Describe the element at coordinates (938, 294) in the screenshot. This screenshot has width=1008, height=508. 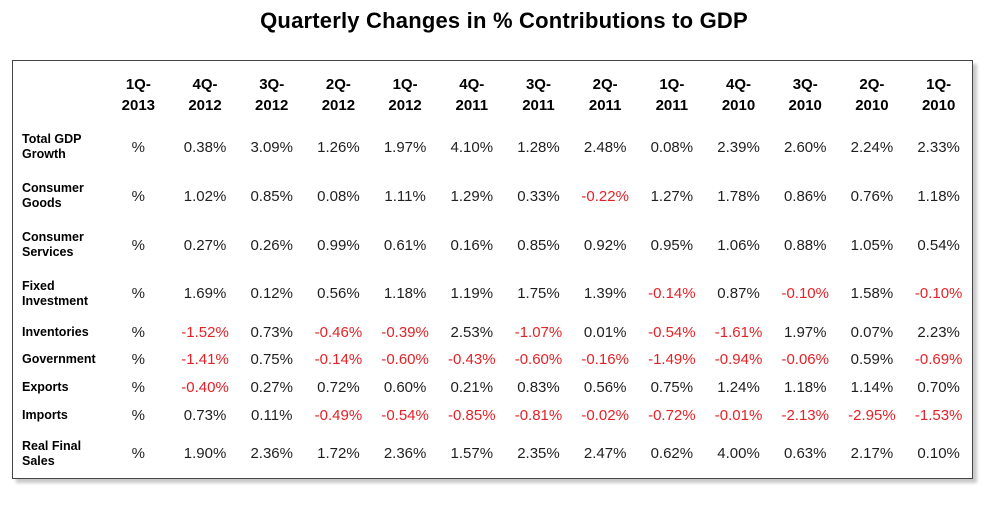
I see `table-cell: -0.10%` at that location.